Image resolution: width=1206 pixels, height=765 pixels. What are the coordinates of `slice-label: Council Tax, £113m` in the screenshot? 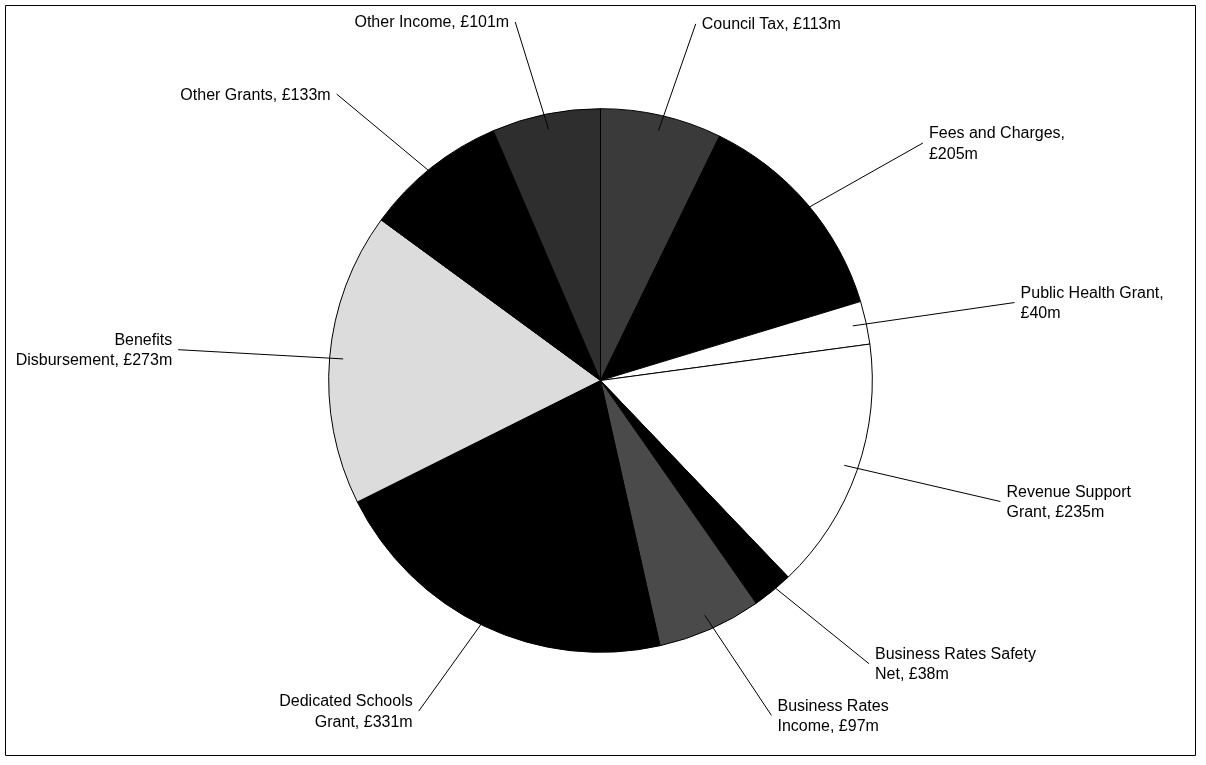 It's located at (771, 24).